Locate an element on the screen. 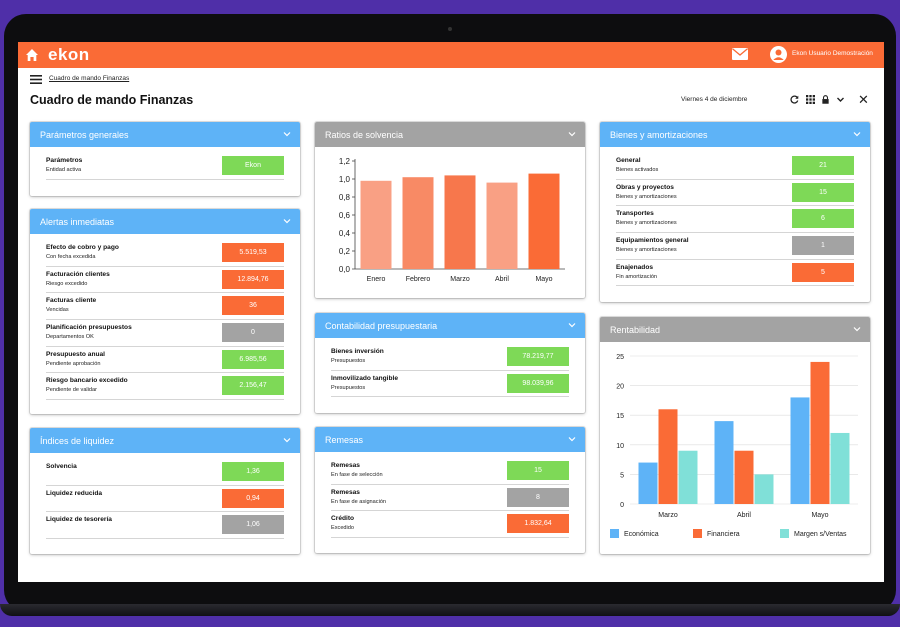 The image size is (900, 627). card-header: Bienes y amortizaciones is located at coordinates (735, 134).